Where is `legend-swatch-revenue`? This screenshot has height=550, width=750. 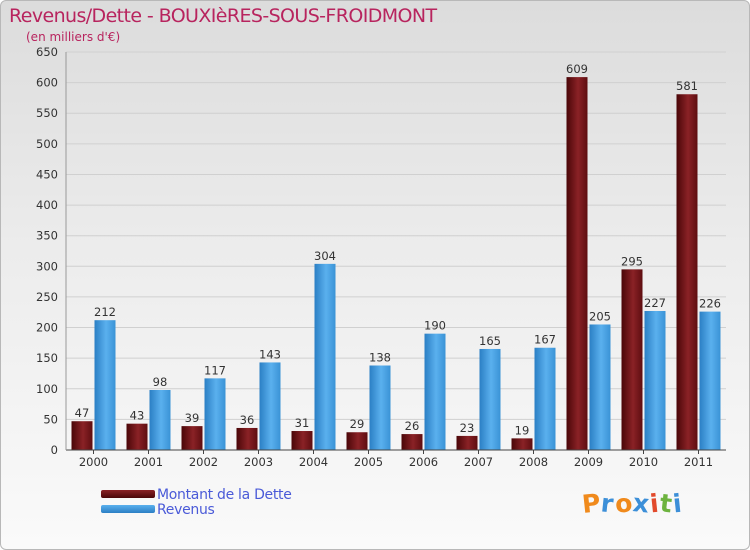
legend-swatch-revenue is located at coordinates (128, 509).